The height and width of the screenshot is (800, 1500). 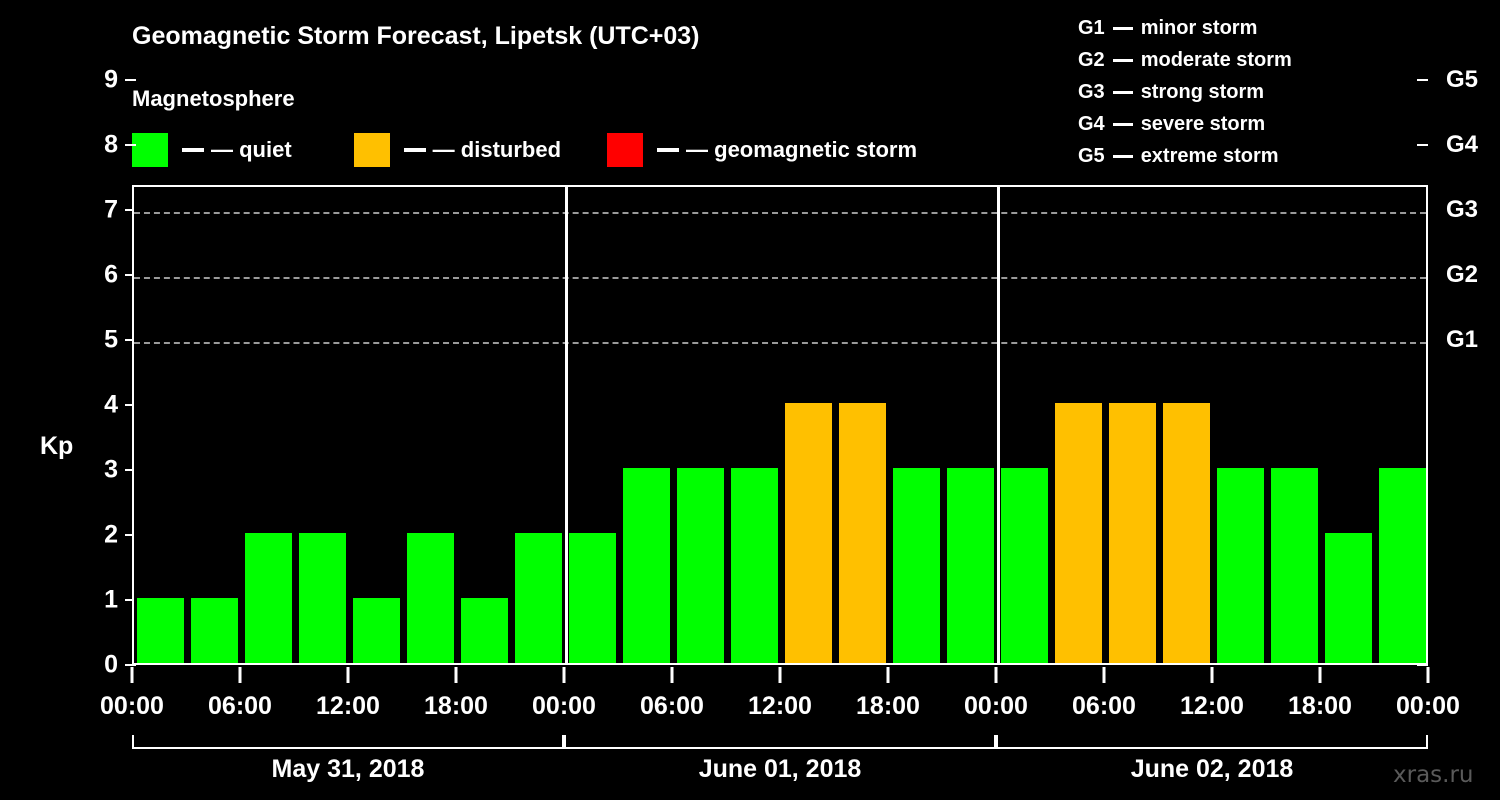 I want to click on y-tick-label: 4, so click(x=111, y=404).